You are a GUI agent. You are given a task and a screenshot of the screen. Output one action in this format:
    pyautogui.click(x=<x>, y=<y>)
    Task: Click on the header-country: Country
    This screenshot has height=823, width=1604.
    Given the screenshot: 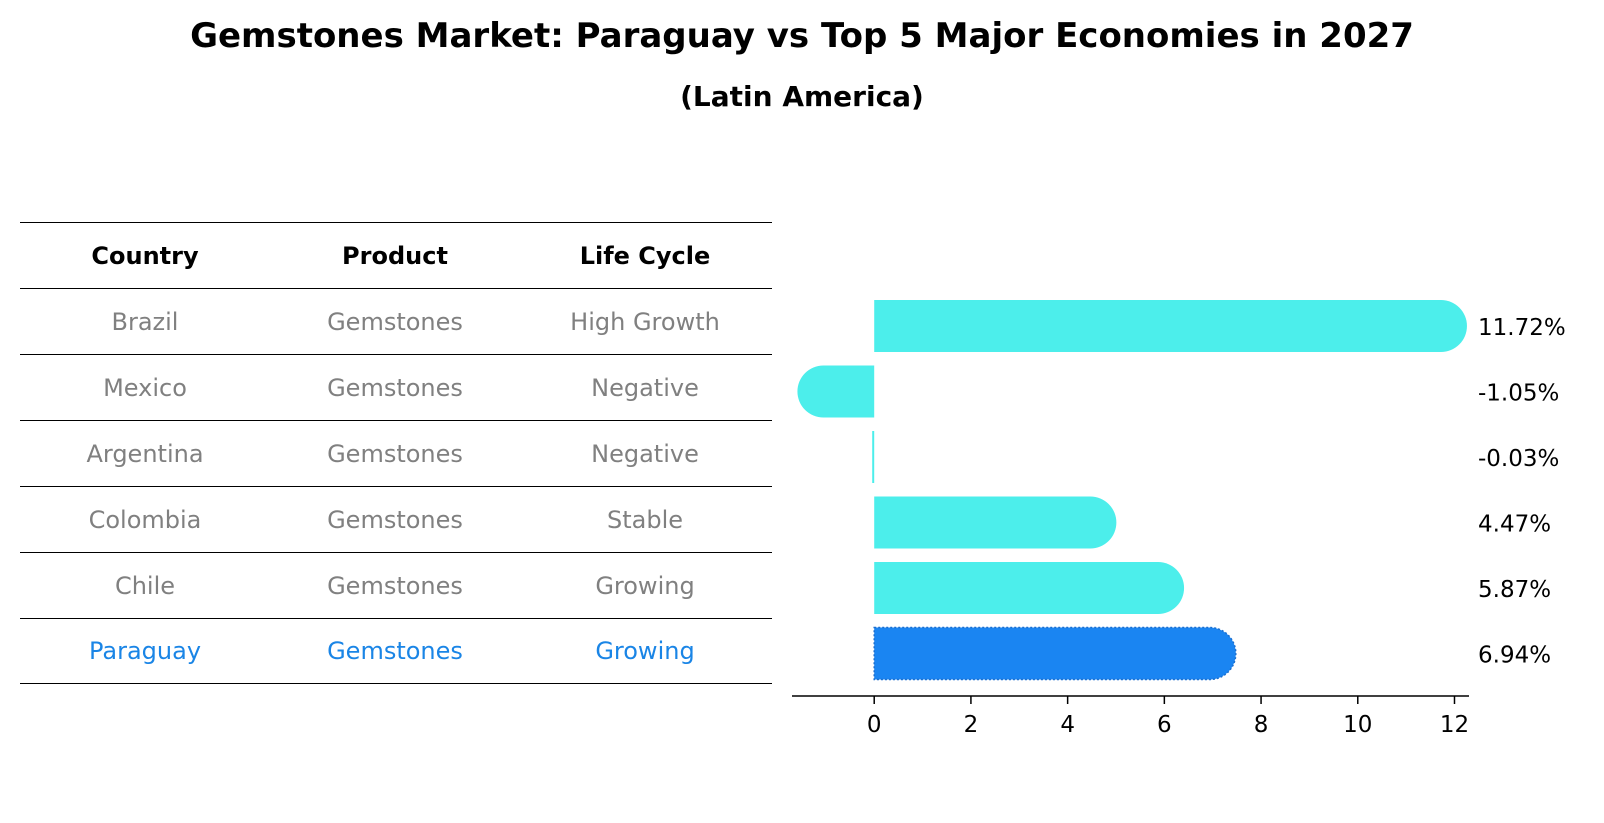 What is the action you would take?
    pyautogui.click(x=145, y=255)
    